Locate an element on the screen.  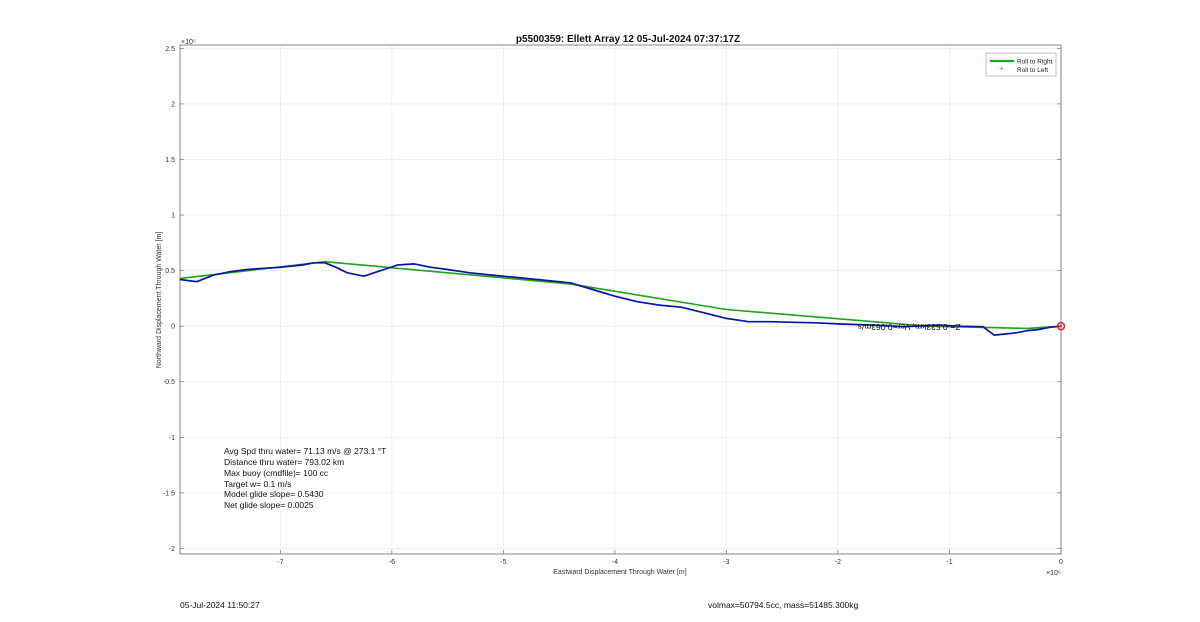
y-tick-label: 1 is located at coordinates (173, 216).